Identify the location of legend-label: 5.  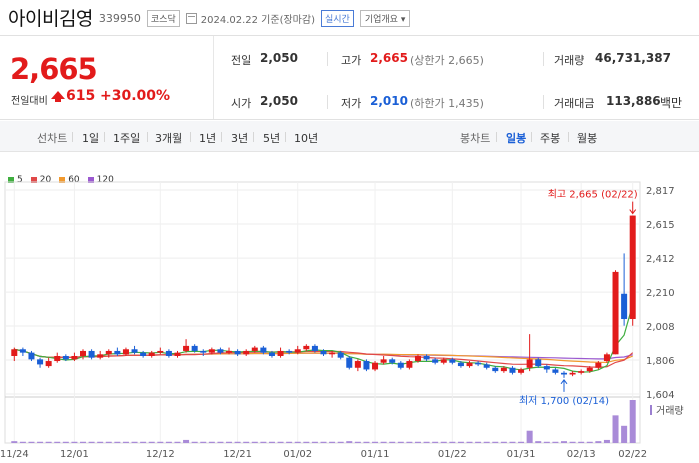
(20, 180).